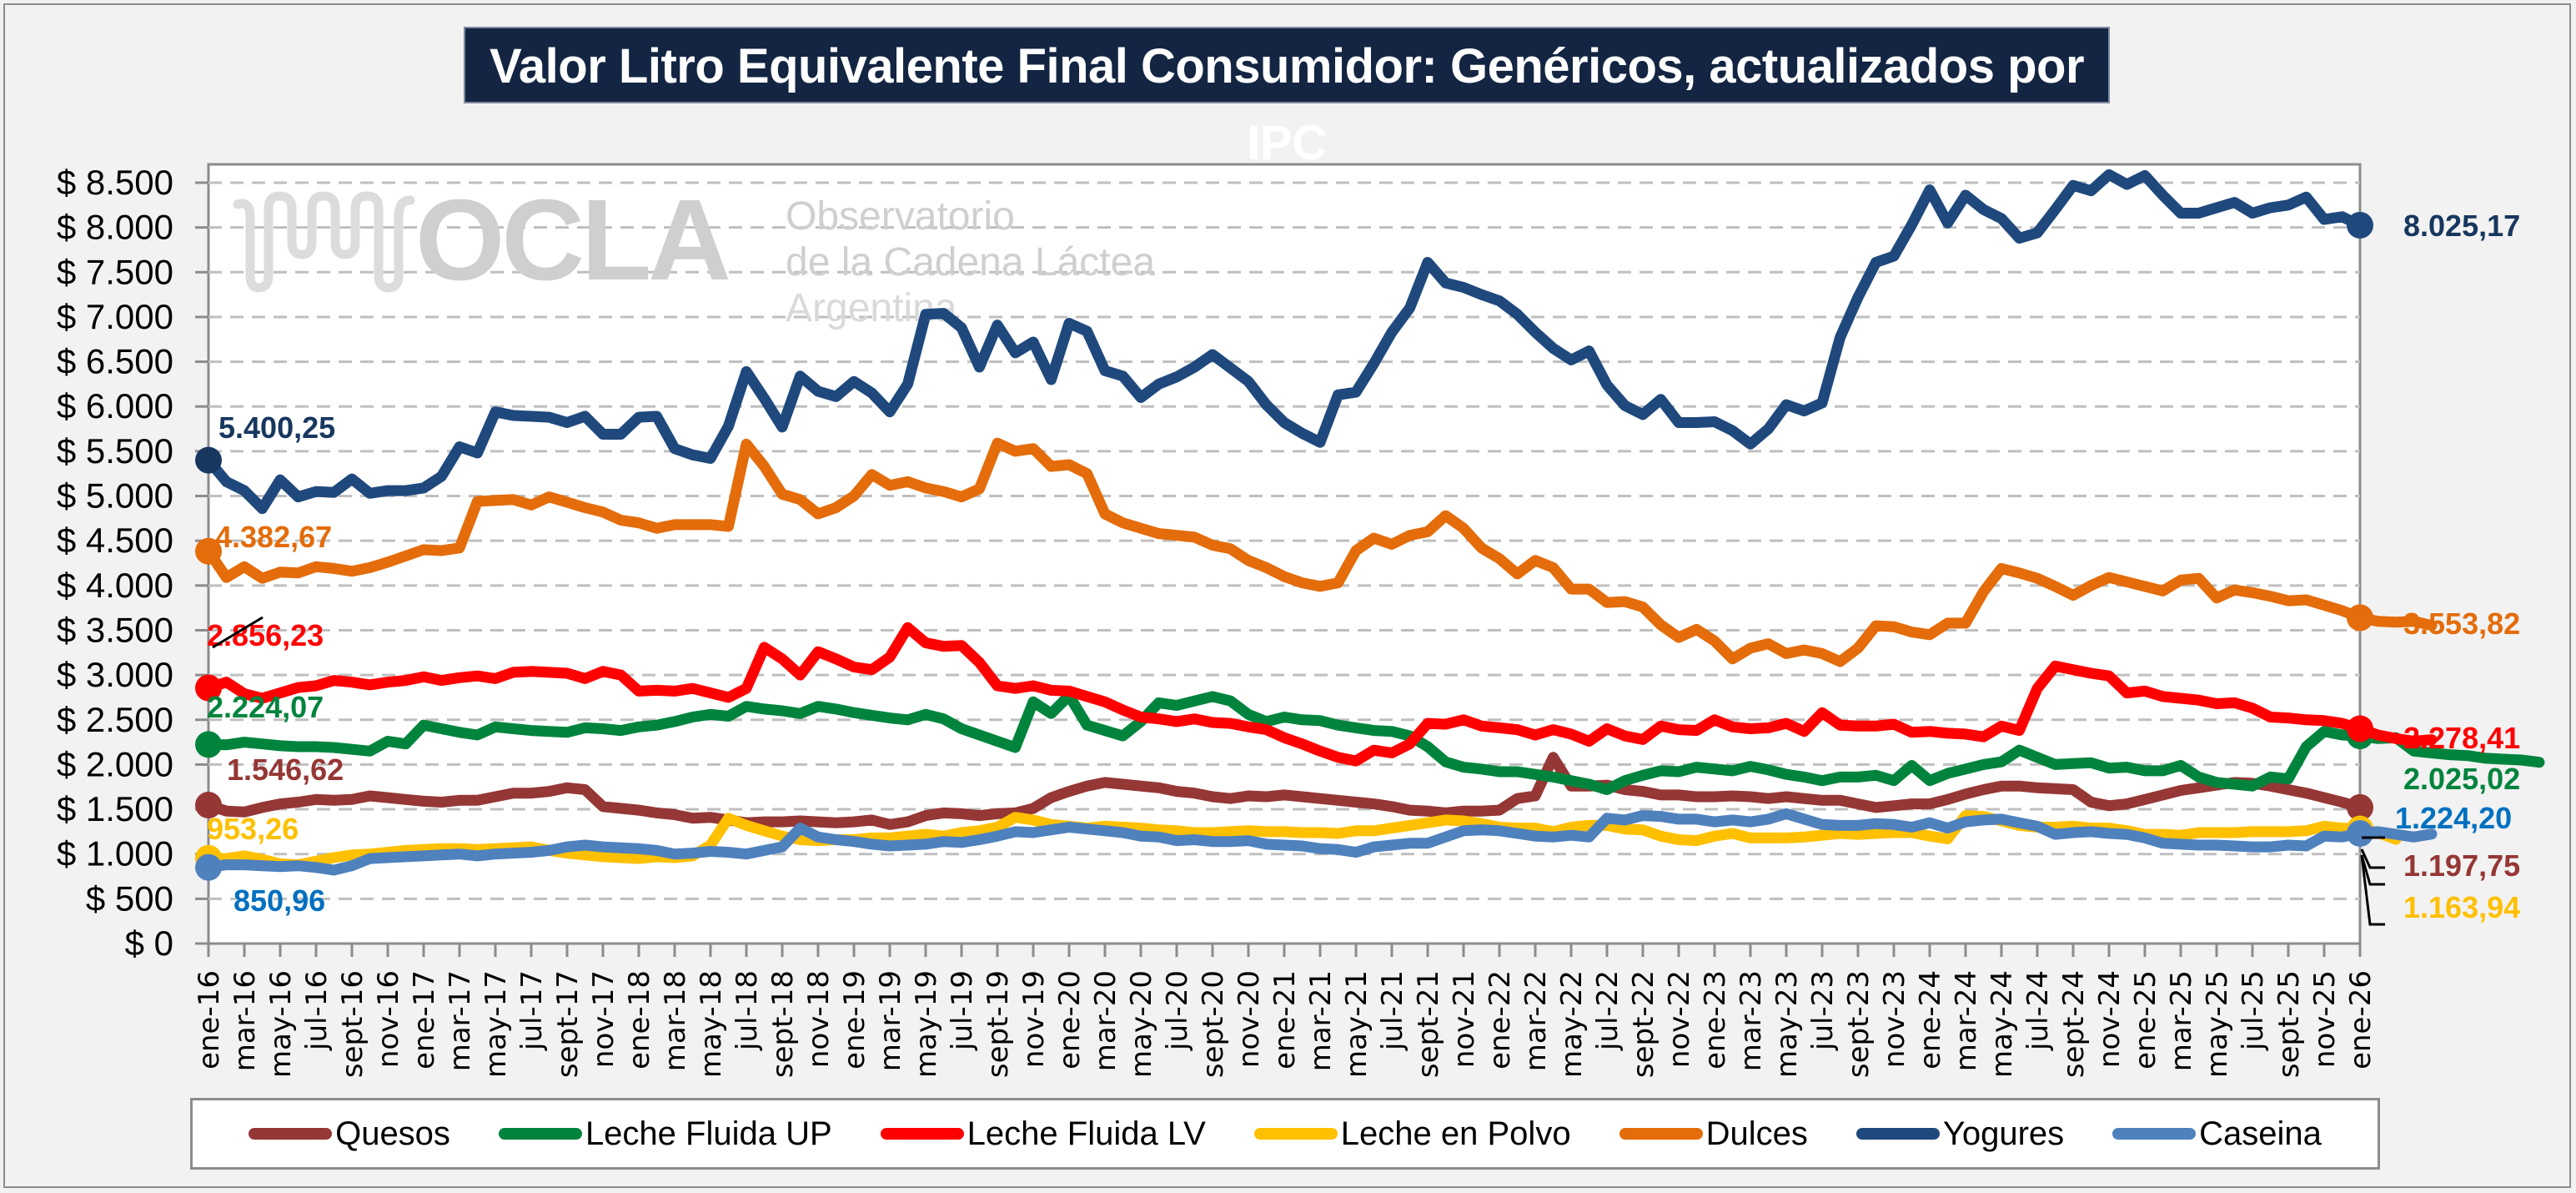 The height and width of the screenshot is (1193, 2576). Describe the element at coordinates (2145, 1020) in the screenshot. I see `x-tick-label: ene-25` at that location.